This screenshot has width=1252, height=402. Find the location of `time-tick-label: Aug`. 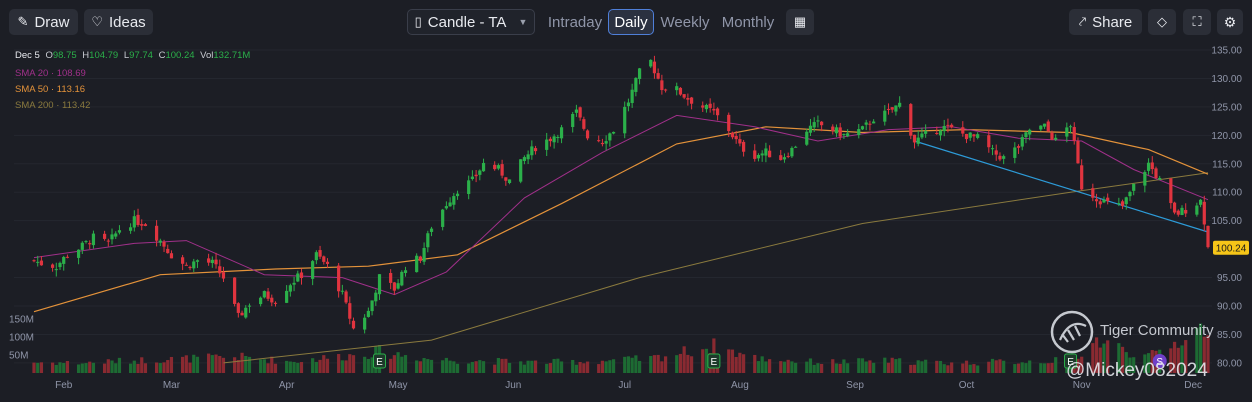

time-tick-label: Aug is located at coordinates (740, 385).